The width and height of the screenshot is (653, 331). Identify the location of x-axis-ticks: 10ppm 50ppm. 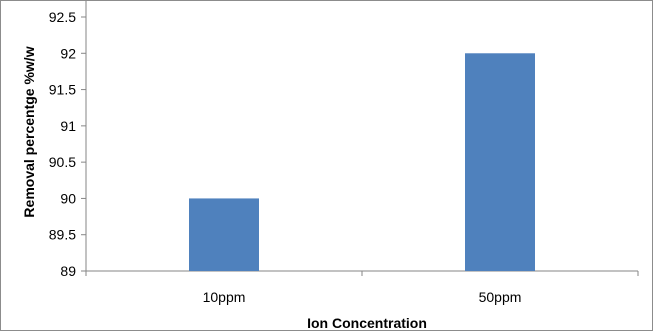
(362, 288).